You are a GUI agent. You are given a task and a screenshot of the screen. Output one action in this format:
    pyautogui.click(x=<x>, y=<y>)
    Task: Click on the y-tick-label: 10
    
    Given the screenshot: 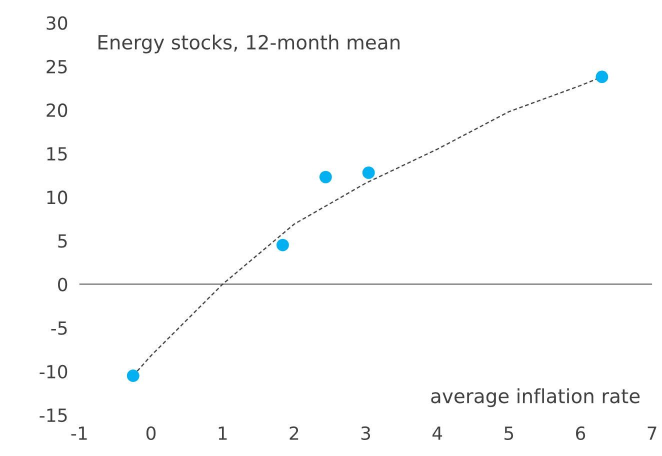 What is the action you would take?
    pyautogui.click(x=57, y=197)
    